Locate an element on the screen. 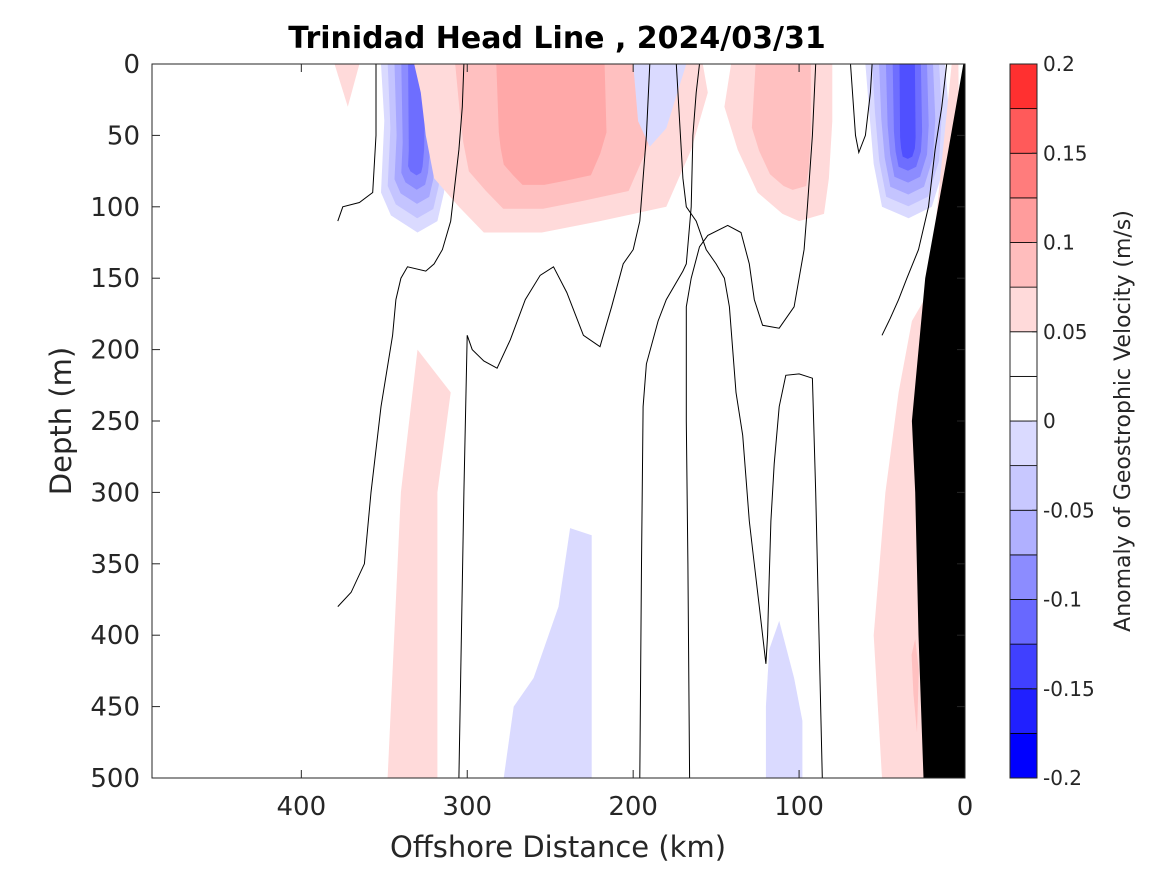 This screenshot has width=1167, height=875. x-axis-title: Offshore Distance (km) is located at coordinates (558, 847).